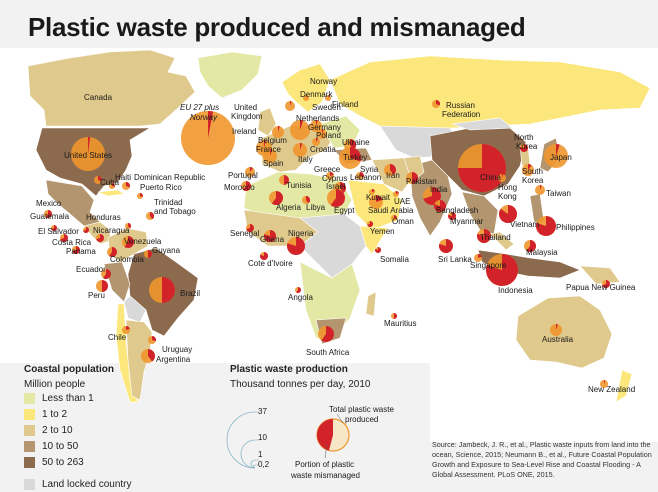 Image resolution: width=658 pixels, height=492 pixels. What do you see at coordinates (139, 360) in the screenshot?
I see `land-argentina` at bounding box center [139, 360].